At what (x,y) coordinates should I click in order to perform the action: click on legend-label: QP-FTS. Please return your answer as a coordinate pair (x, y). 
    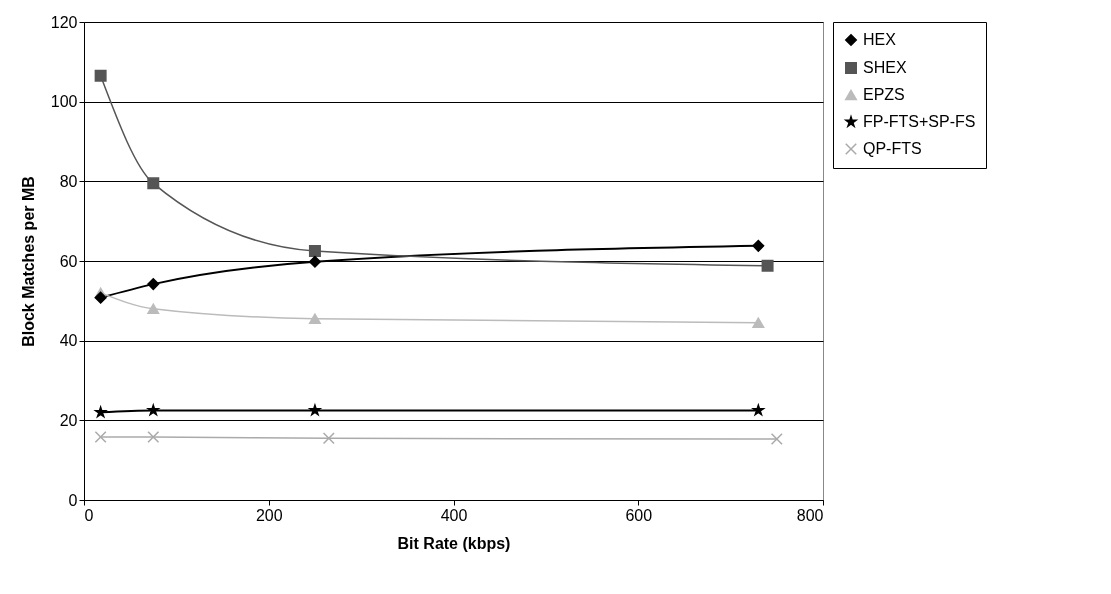
    Looking at the image, I should click on (892, 148).